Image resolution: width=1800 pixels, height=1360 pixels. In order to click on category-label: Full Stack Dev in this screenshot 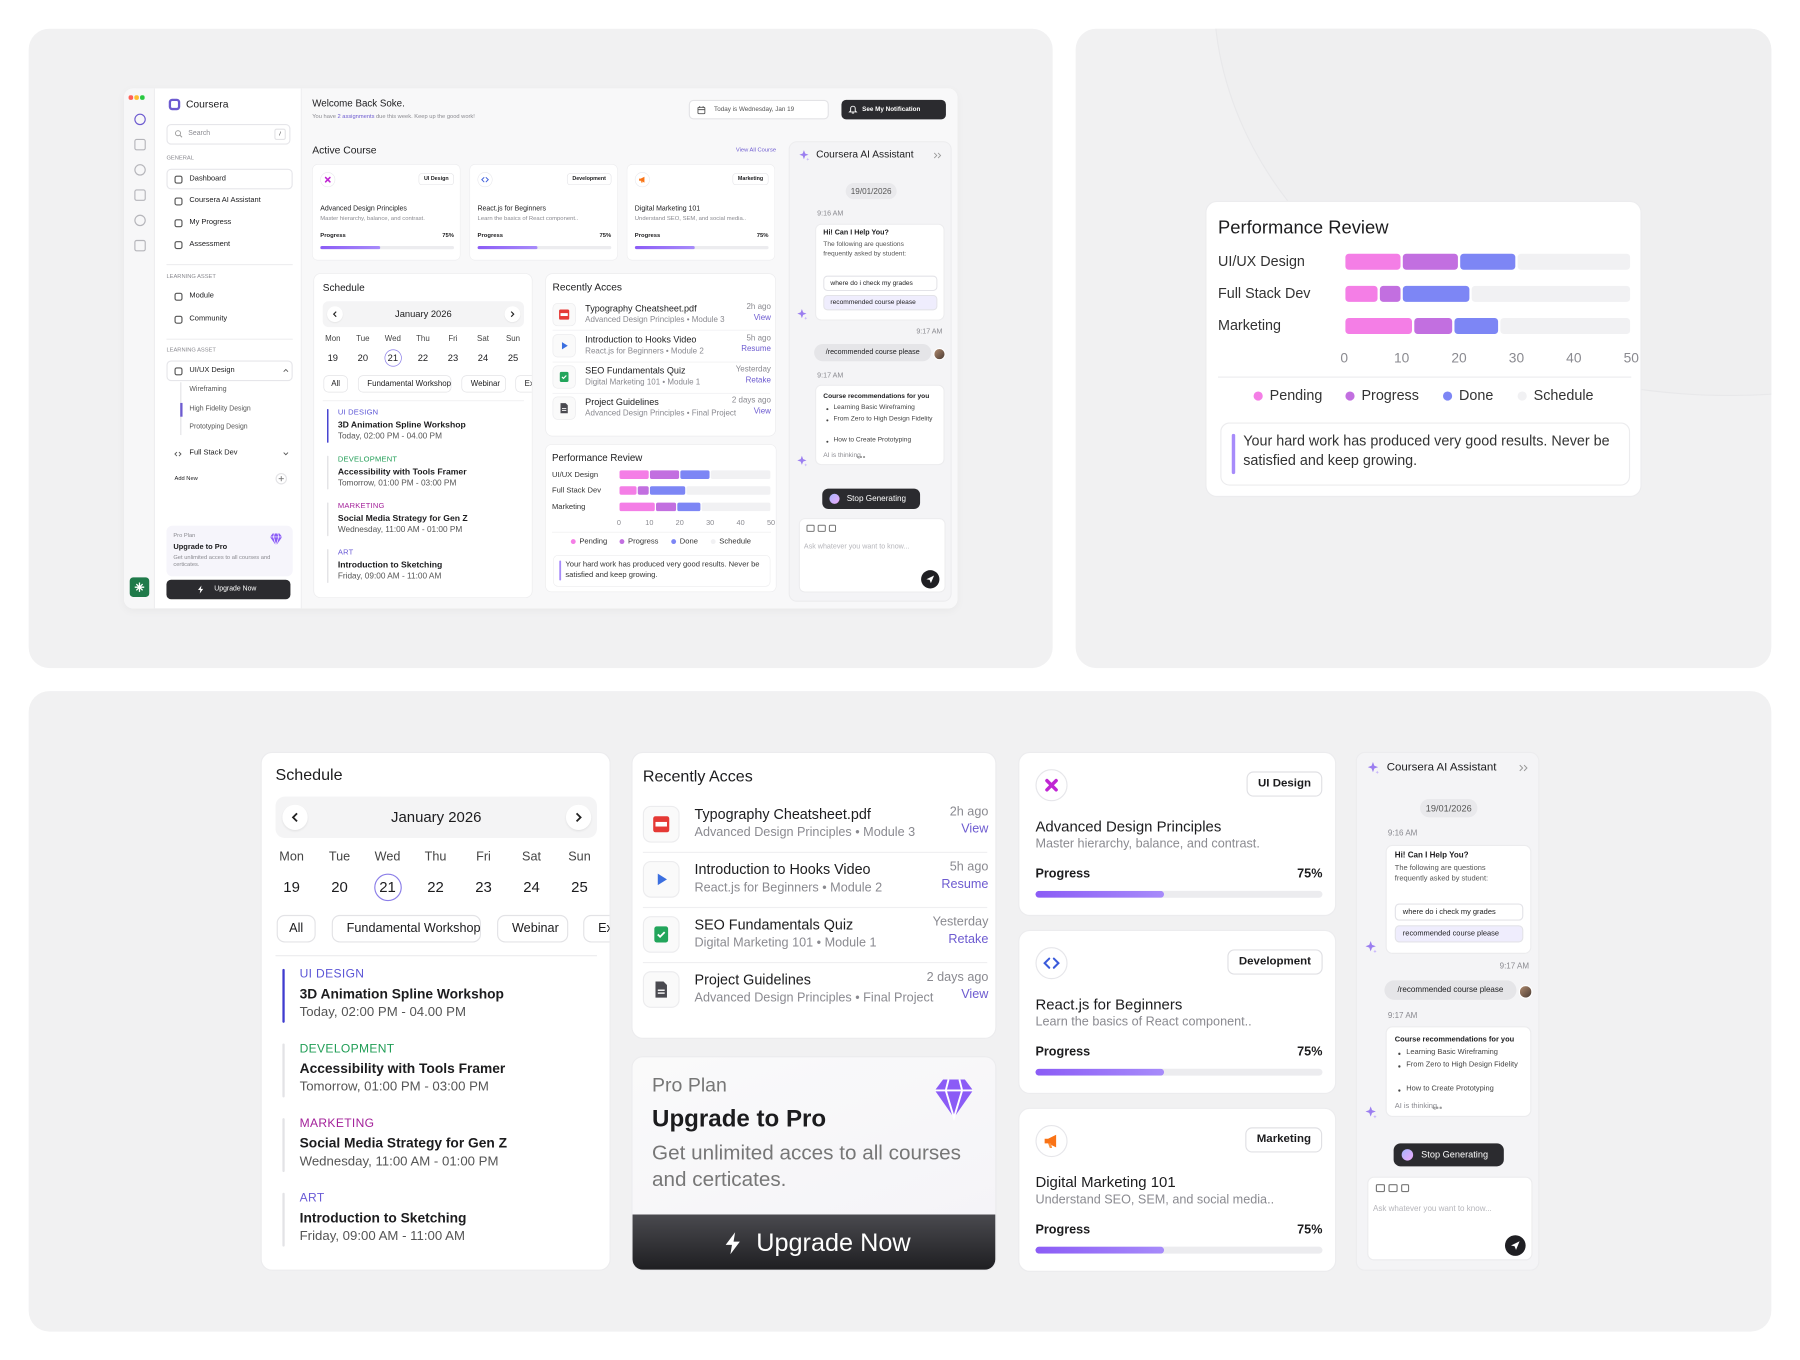, I will do `click(576, 490)`.